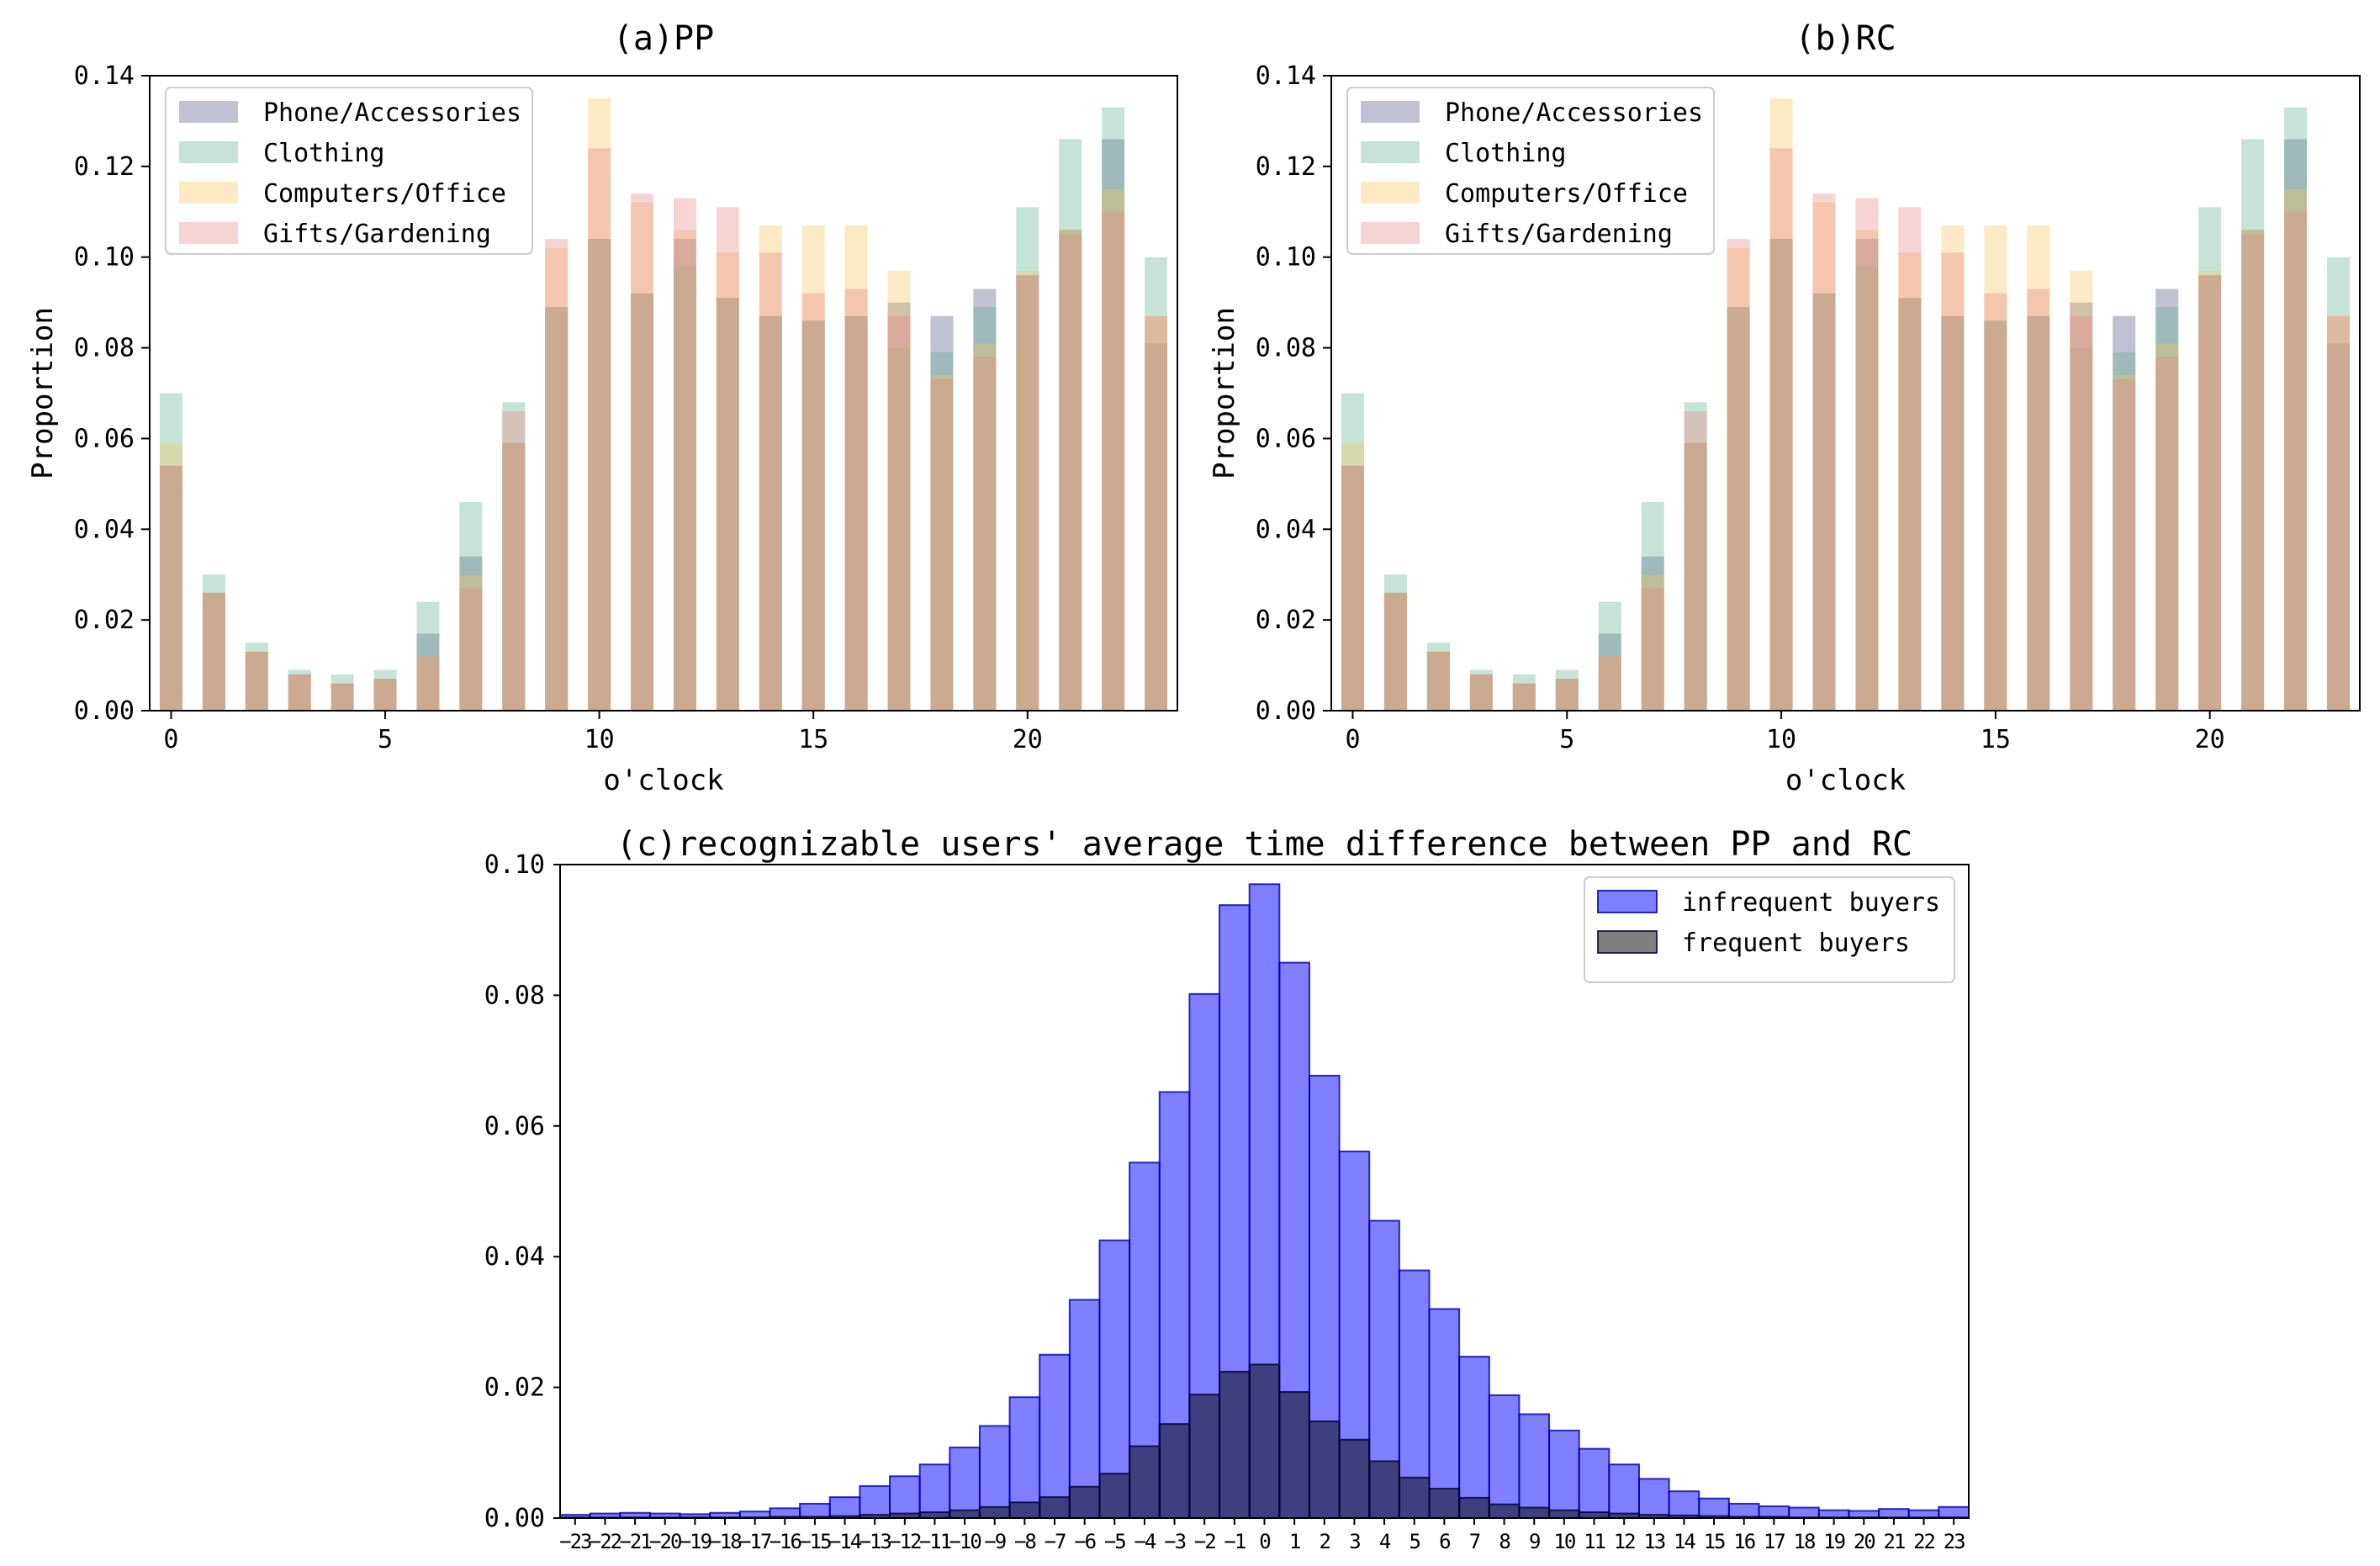 The width and height of the screenshot is (2380, 1566). Describe the element at coordinates (605, 1541) in the screenshot. I see `x-tick-label: −22` at that location.